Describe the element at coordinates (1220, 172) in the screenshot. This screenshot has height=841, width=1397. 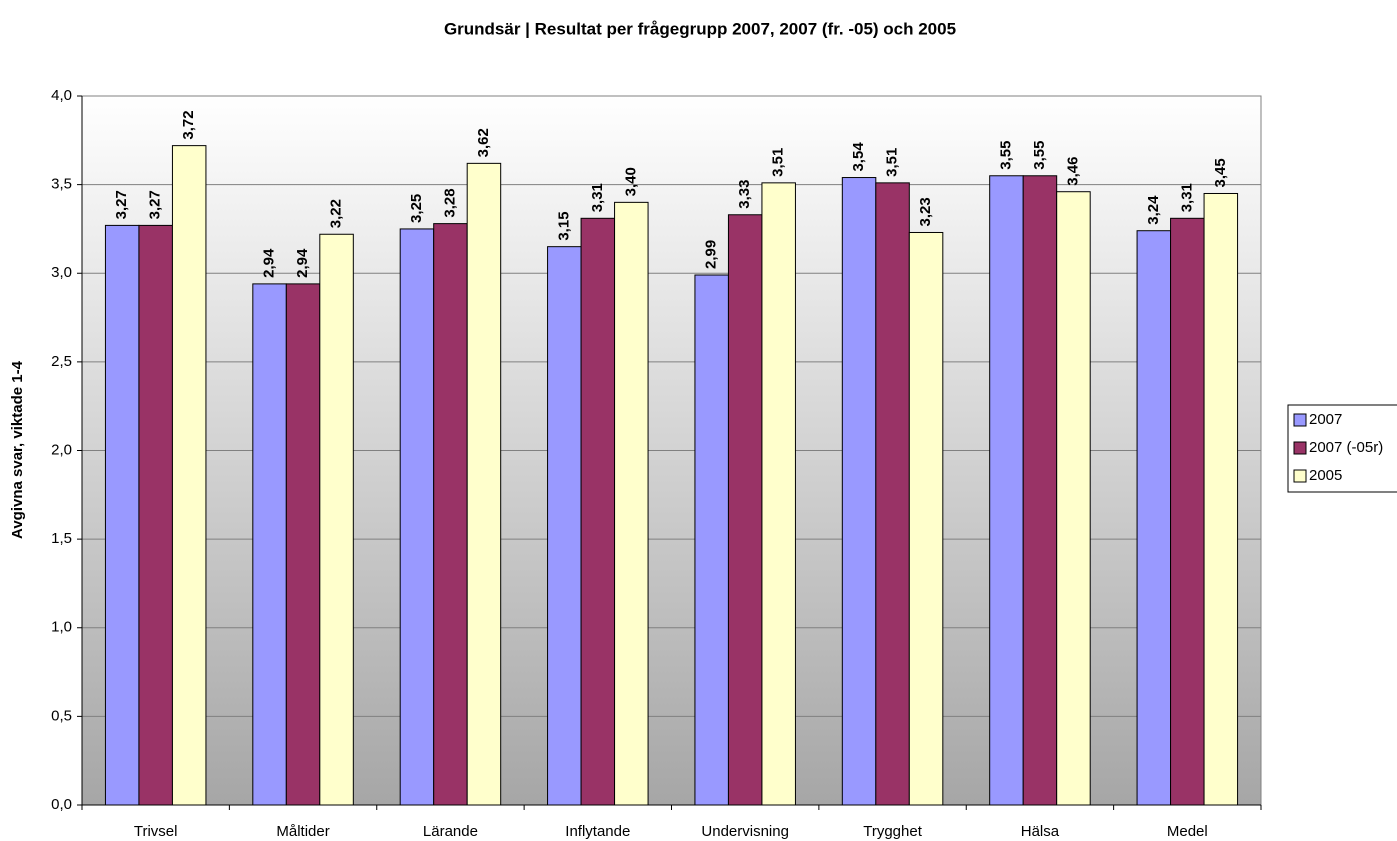
I see `value-label: 3,45` at that location.